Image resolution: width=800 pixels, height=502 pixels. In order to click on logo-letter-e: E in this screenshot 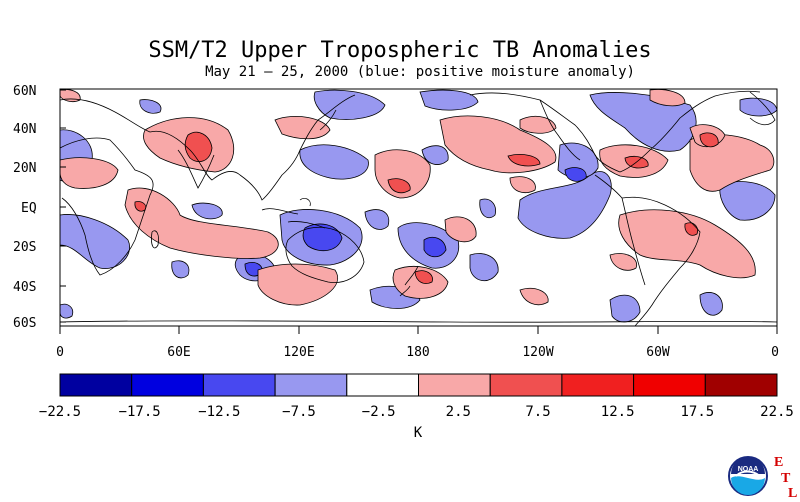, I will do `click(778, 462)`.